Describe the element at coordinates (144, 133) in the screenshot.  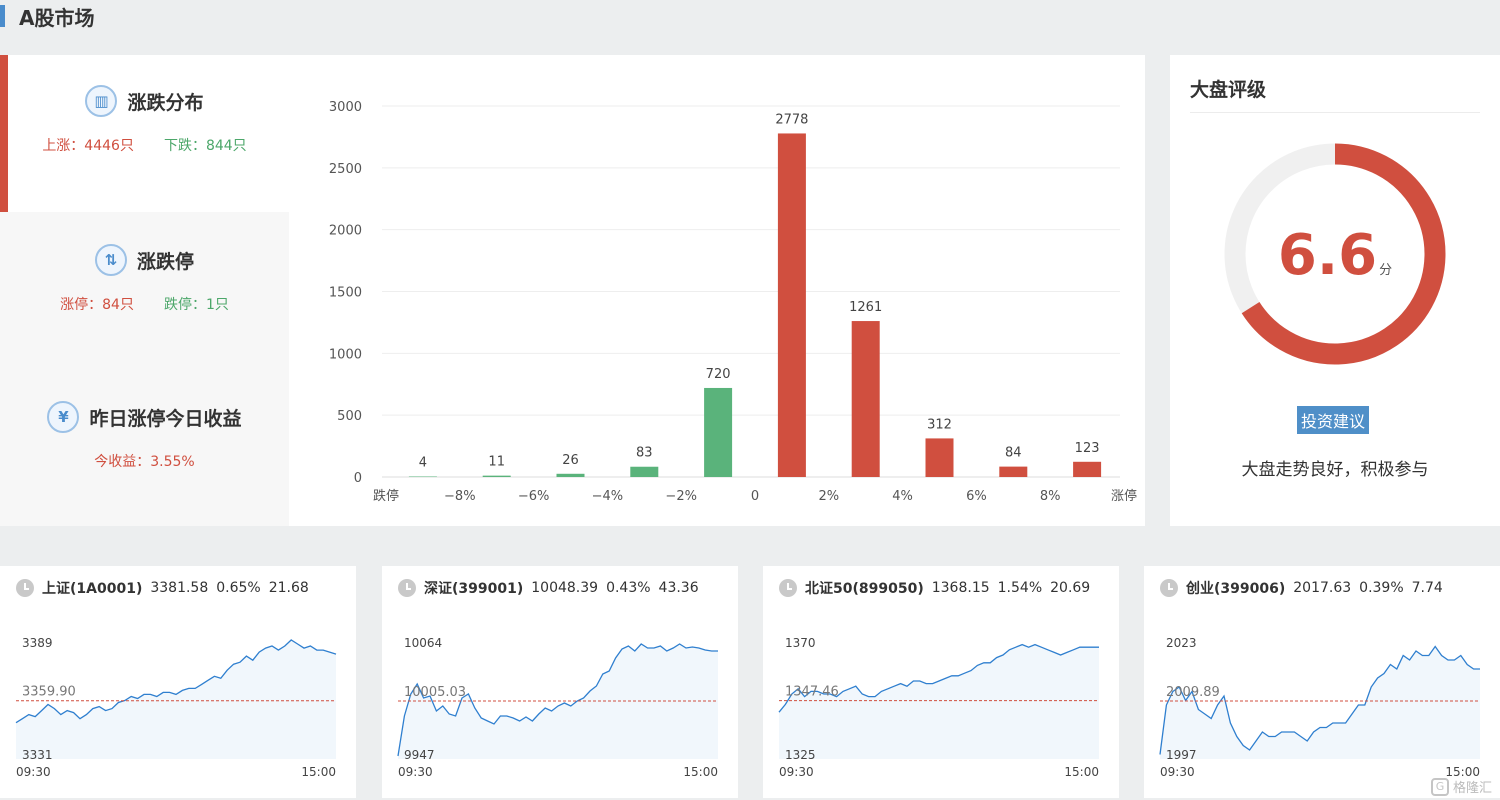
I see `sidebar-item-distribution: ▥ 涨跌分布 上涨：4446只 下跌：844只` at that location.